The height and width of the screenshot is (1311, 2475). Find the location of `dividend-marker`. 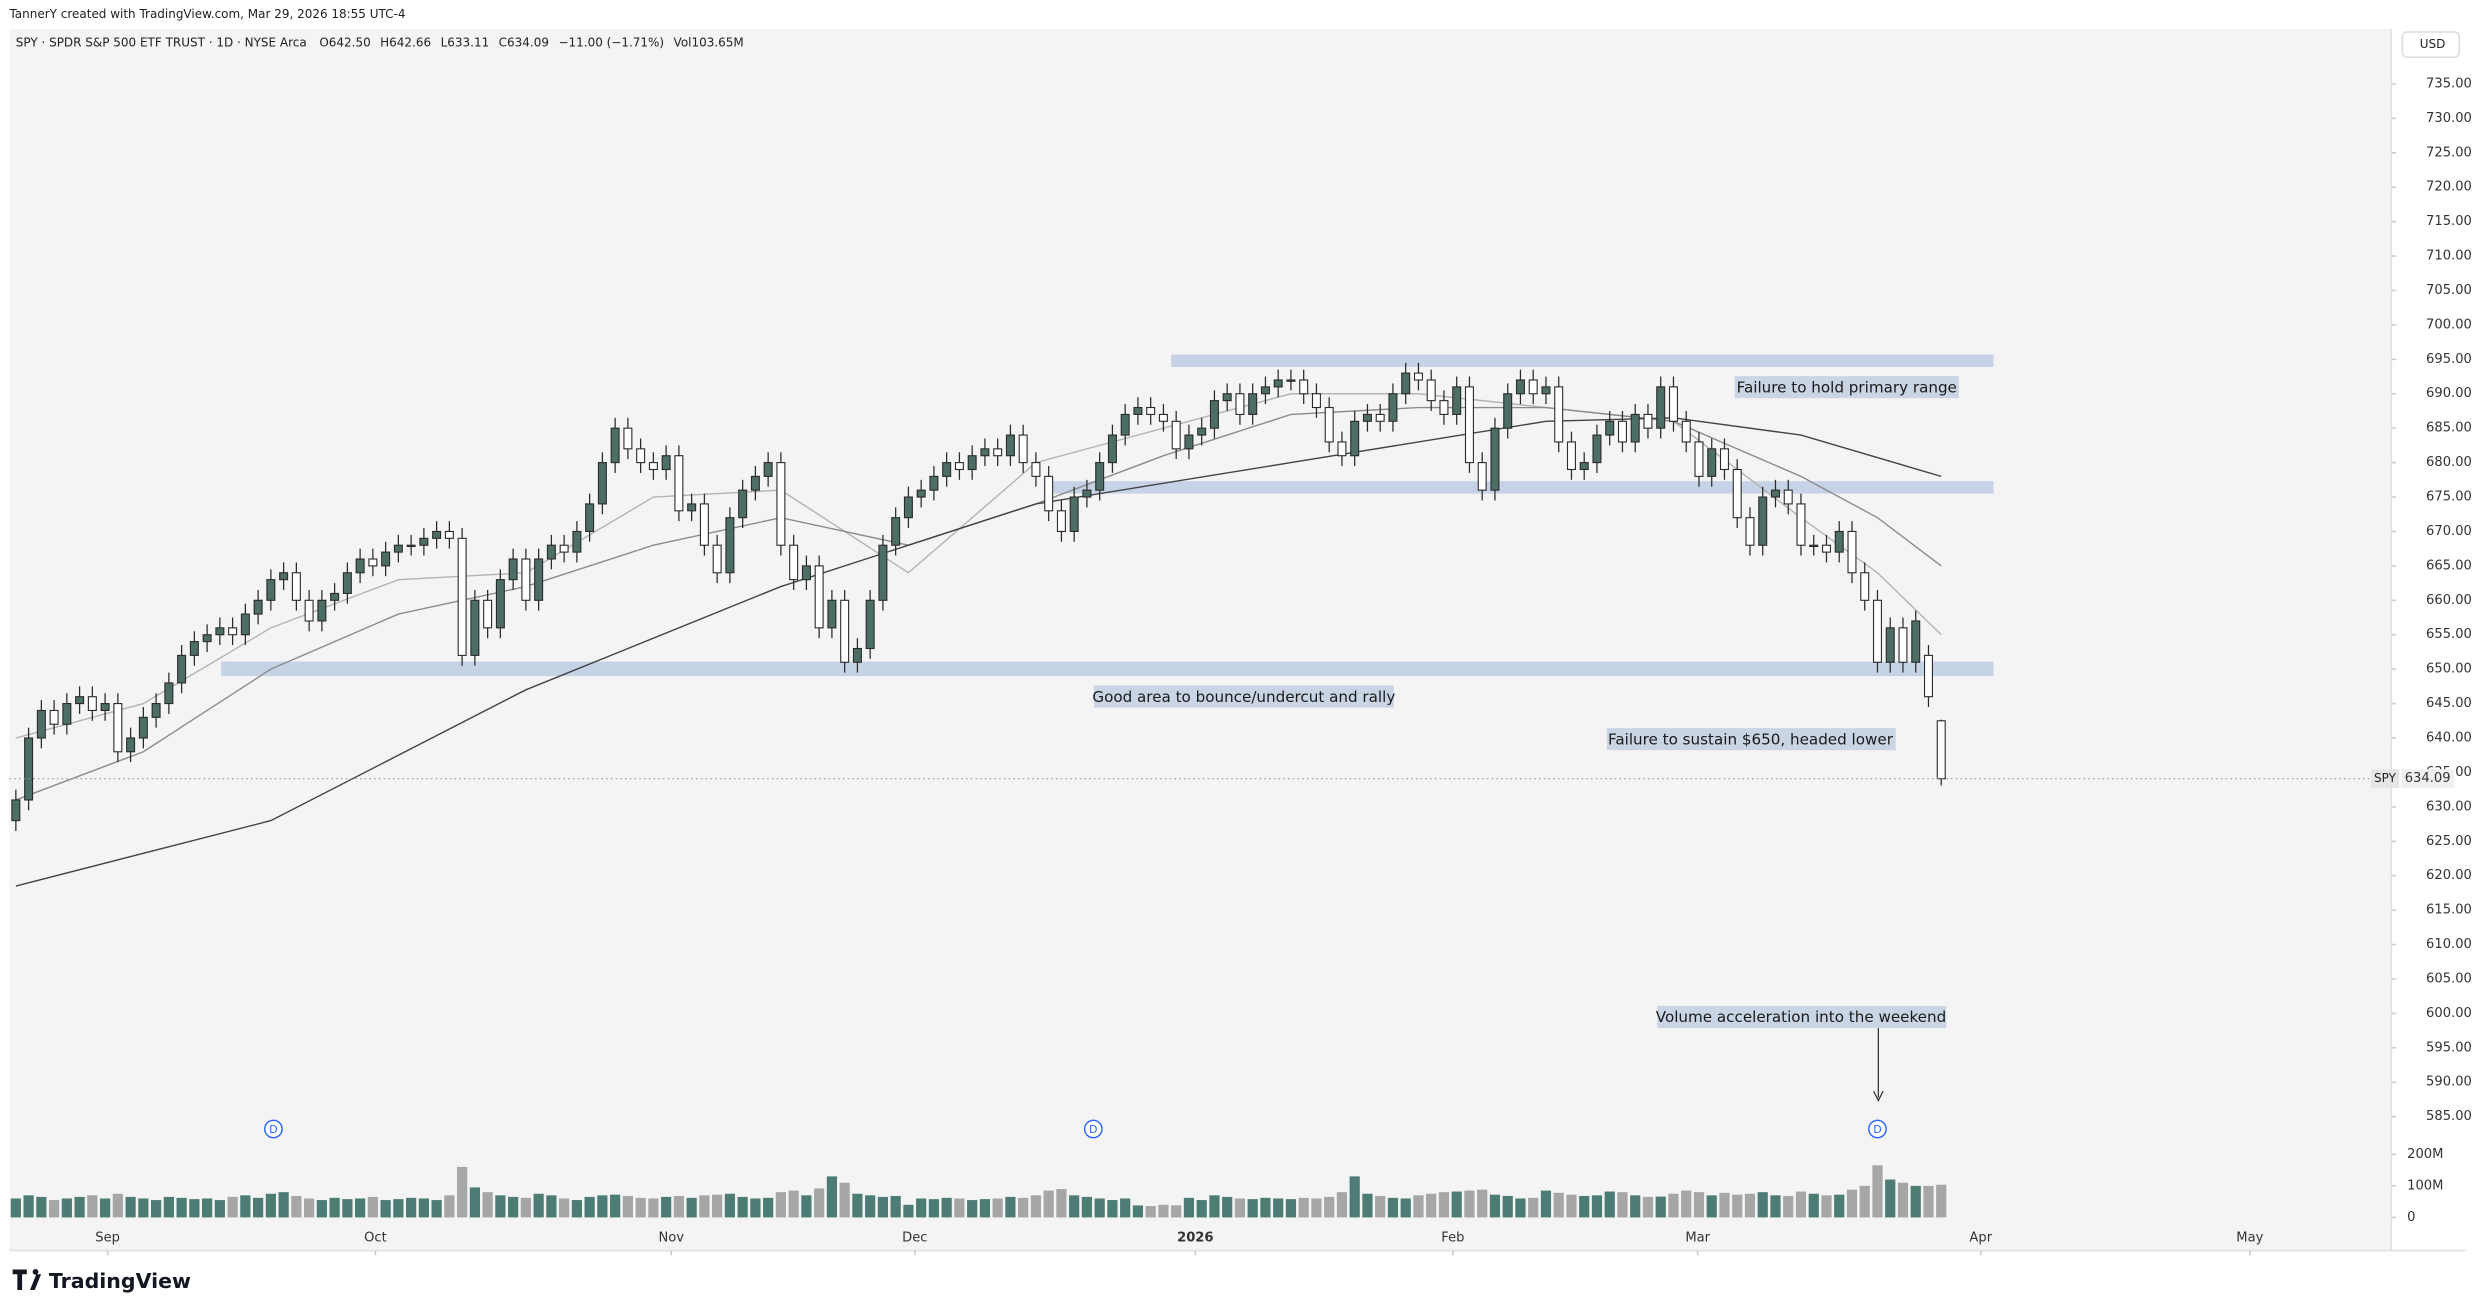

dividend-marker is located at coordinates (1877, 1129).